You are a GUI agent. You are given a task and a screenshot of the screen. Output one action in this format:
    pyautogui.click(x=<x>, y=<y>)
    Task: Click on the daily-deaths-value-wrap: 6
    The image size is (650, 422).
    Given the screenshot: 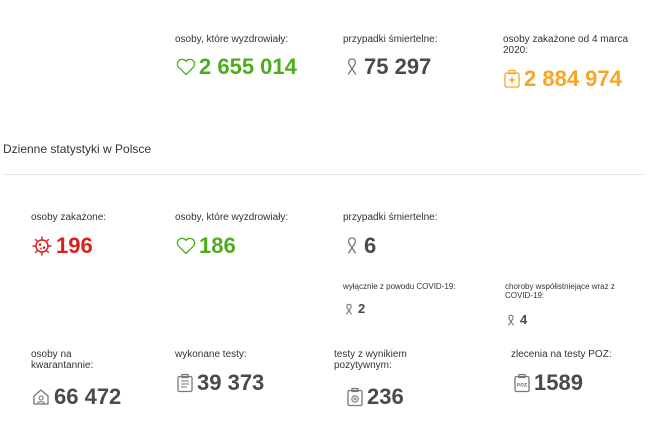 What is the action you would take?
    pyautogui.click(x=359, y=246)
    